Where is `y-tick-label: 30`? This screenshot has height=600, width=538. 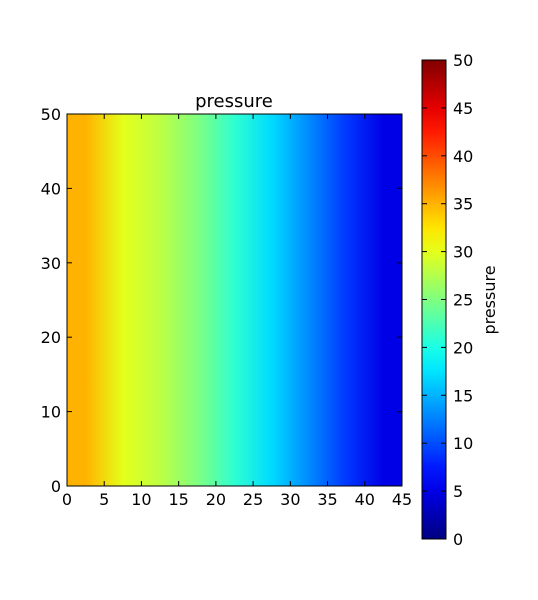
y-tick-label: 30 is located at coordinates (51, 263).